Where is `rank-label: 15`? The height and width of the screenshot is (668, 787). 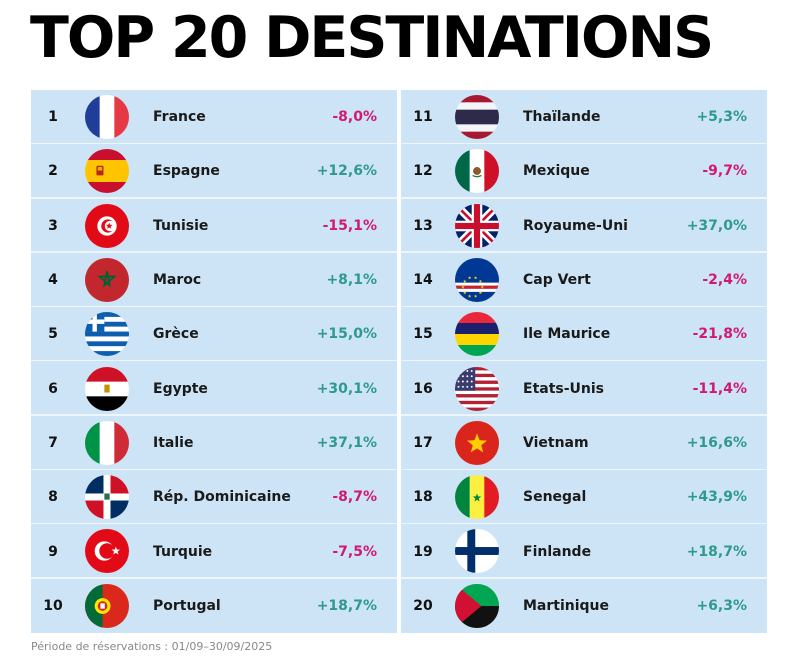 rank-label: 15 is located at coordinates (423, 334).